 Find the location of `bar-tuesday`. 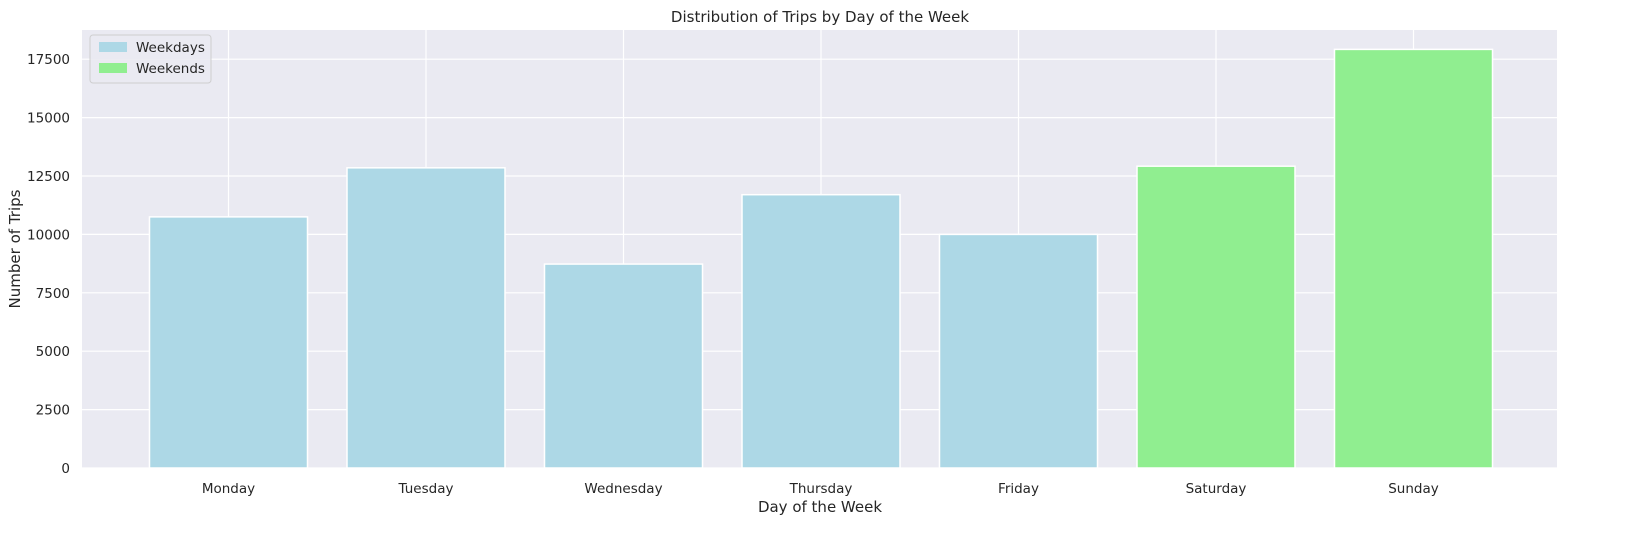

bar-tuesday is located at coordinates (426, 318).